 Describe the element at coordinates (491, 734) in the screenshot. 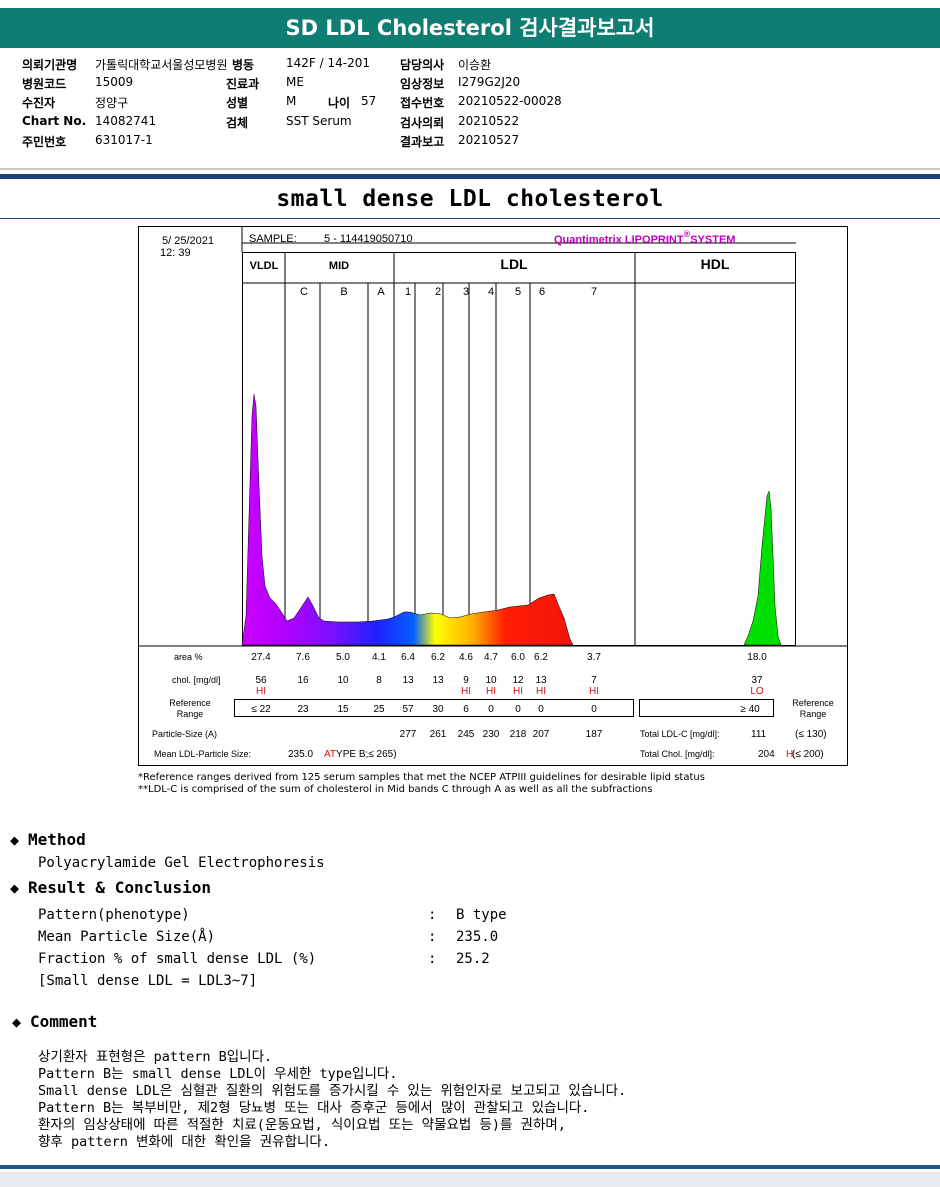

I see `particle-size-value: 230` at that location.